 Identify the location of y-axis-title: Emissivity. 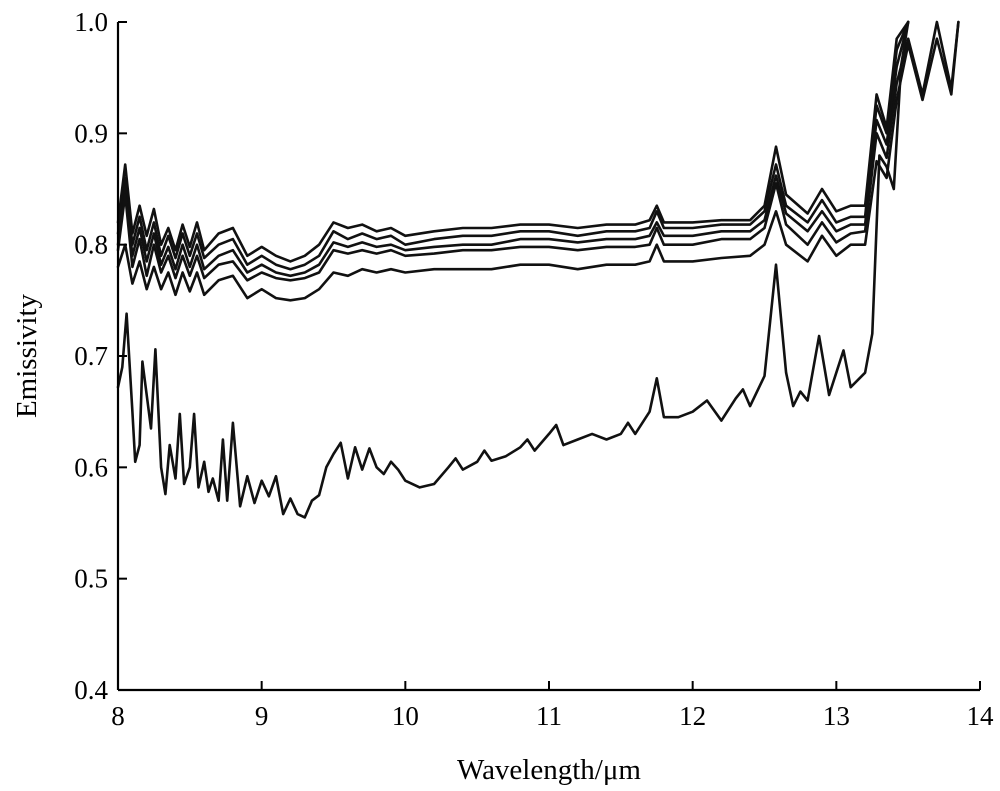
(27, 355).